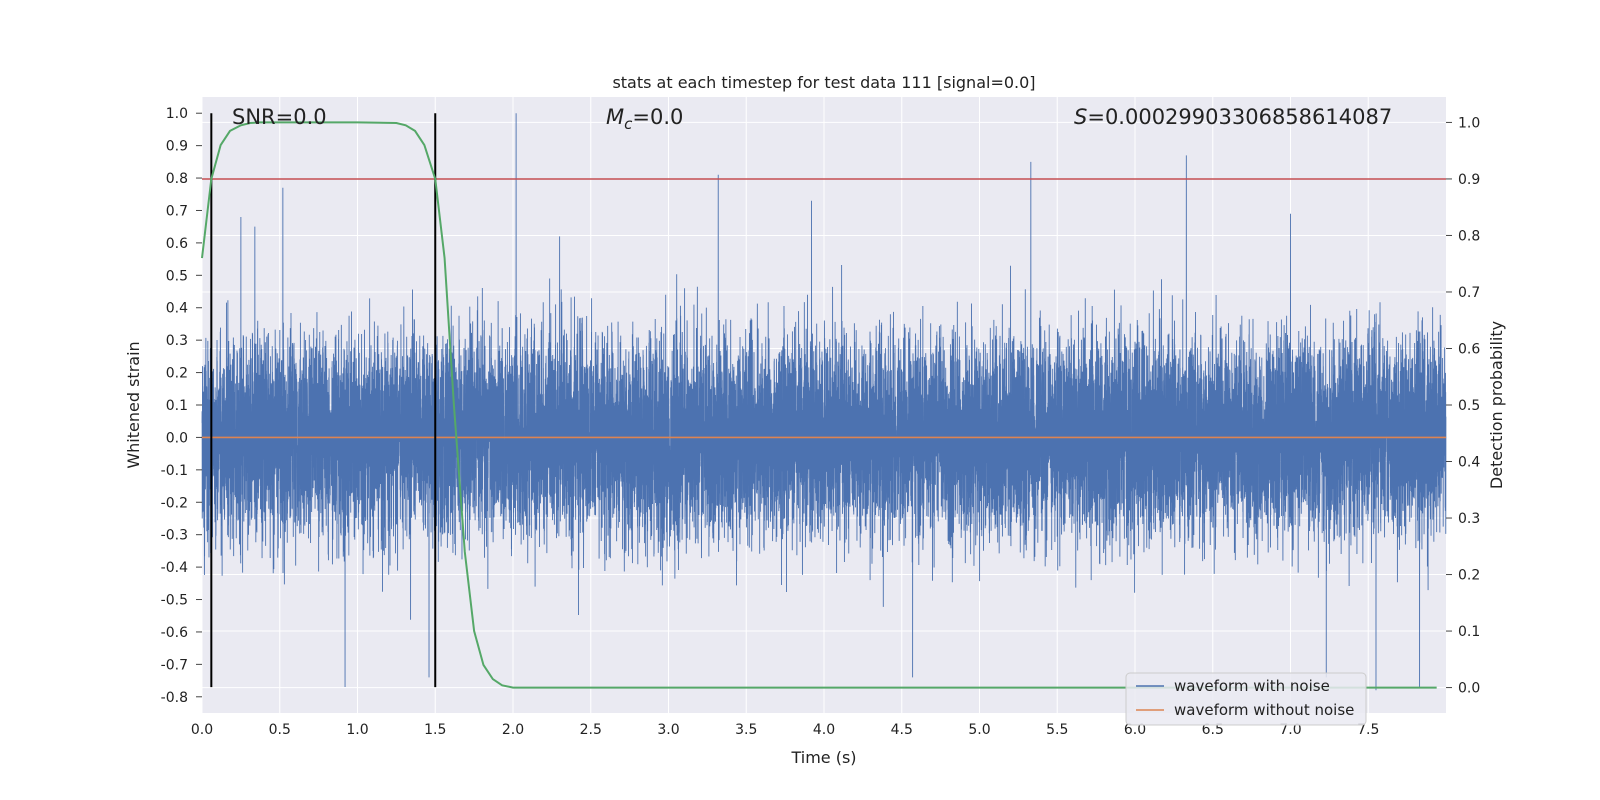 This screenshot has width=1600, height=800. I want to click on left-y-tick-label: -0.6, so click(174, 633).